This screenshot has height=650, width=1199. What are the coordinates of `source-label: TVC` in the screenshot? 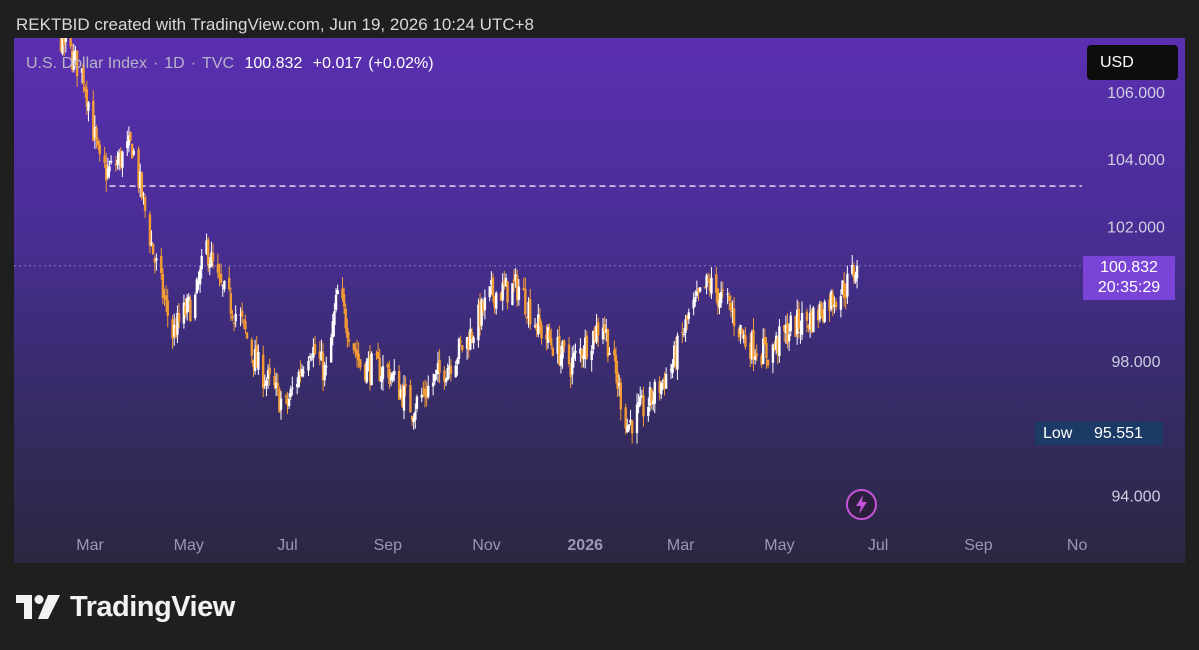 It's located at (218, 63).